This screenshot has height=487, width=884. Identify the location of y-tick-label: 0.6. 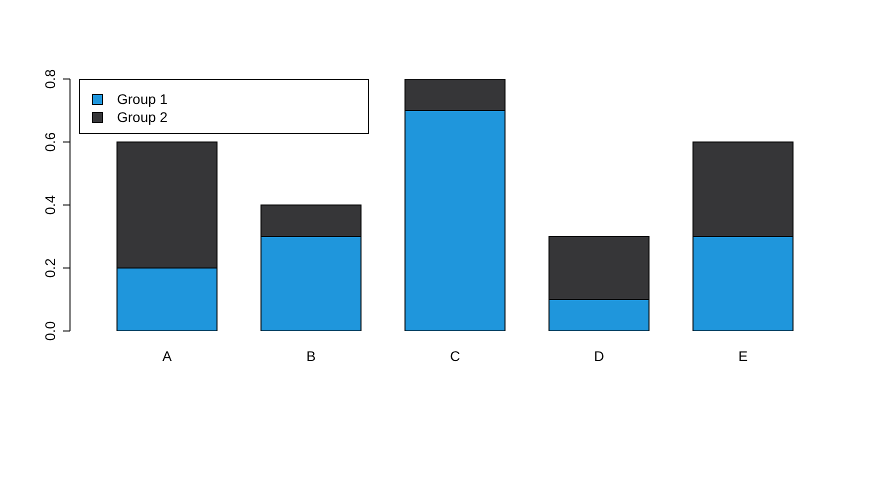
(50, 142).